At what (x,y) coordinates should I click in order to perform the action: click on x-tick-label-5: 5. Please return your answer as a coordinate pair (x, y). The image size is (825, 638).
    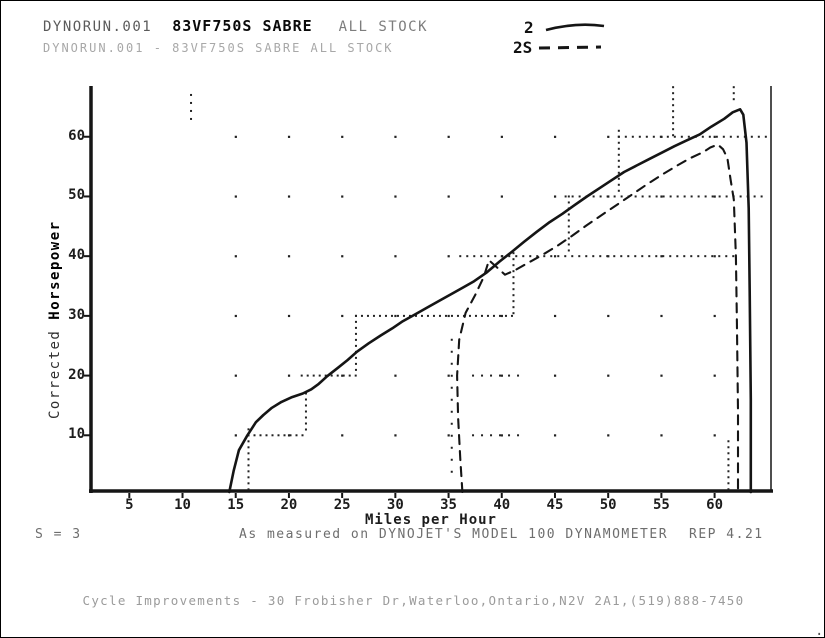
    Looking at the image, I should click on (129, 505).